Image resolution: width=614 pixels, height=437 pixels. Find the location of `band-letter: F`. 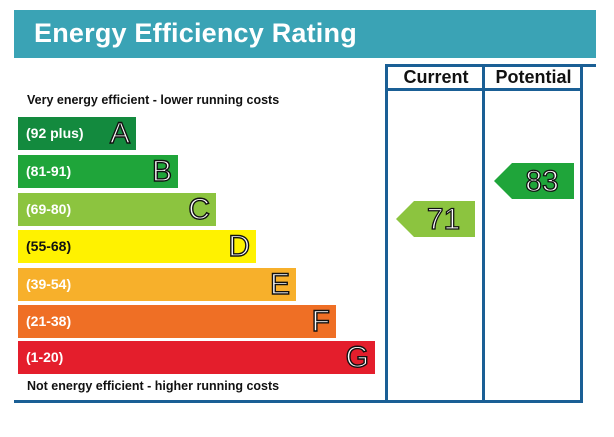

band-letter: F is located at coordinates (321, 321).